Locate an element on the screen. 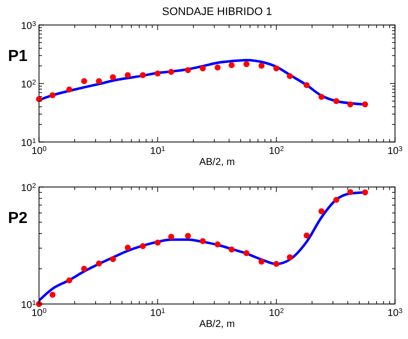 This screenshot has width=408, height=339. y-axis-title: P2 is located at coordinates (18, 218).